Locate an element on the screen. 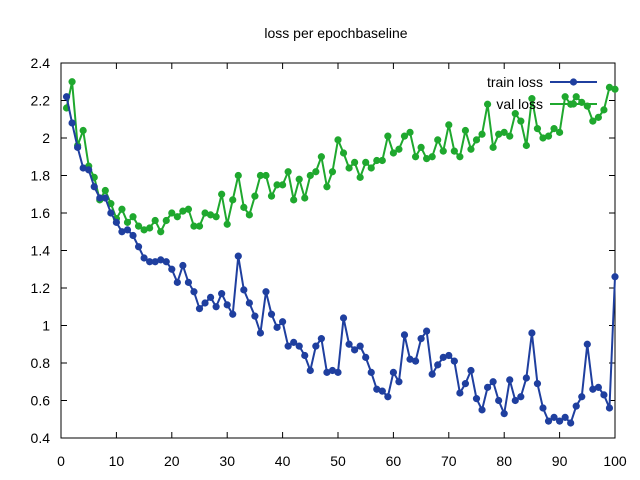 The width and height of the screenshot is (640, 480). y-tick-label: 0.8 is located at coordinates (41, 363).